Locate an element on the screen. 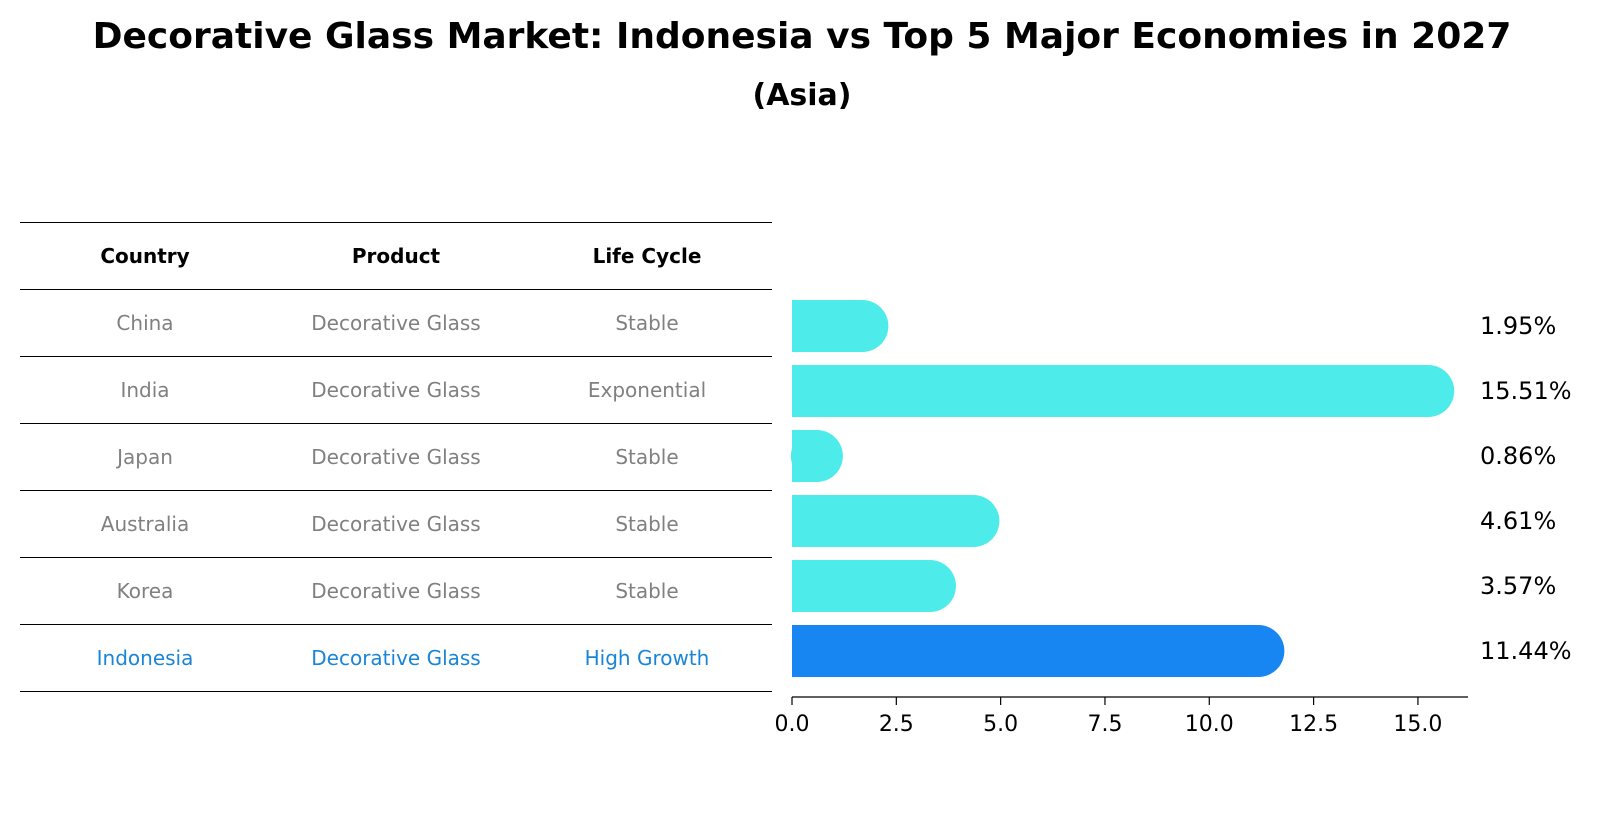  table-row: Korea Decorative Glass Stable is located at coordinates (396, 590).